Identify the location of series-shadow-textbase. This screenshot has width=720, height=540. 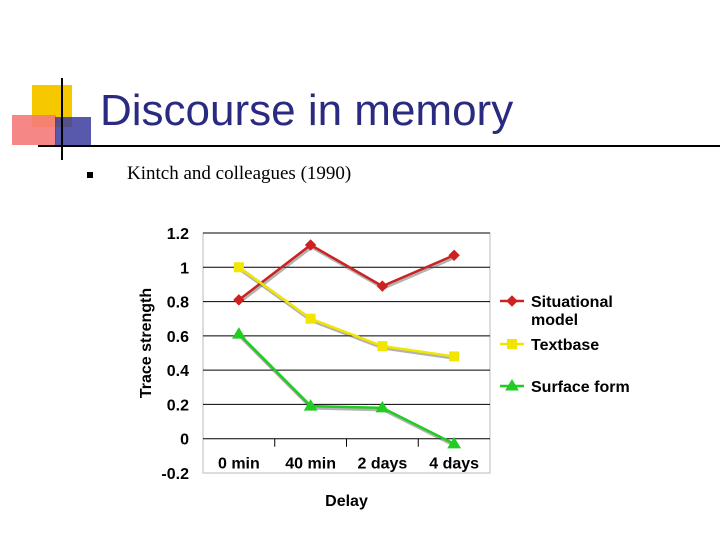
(347, 313).